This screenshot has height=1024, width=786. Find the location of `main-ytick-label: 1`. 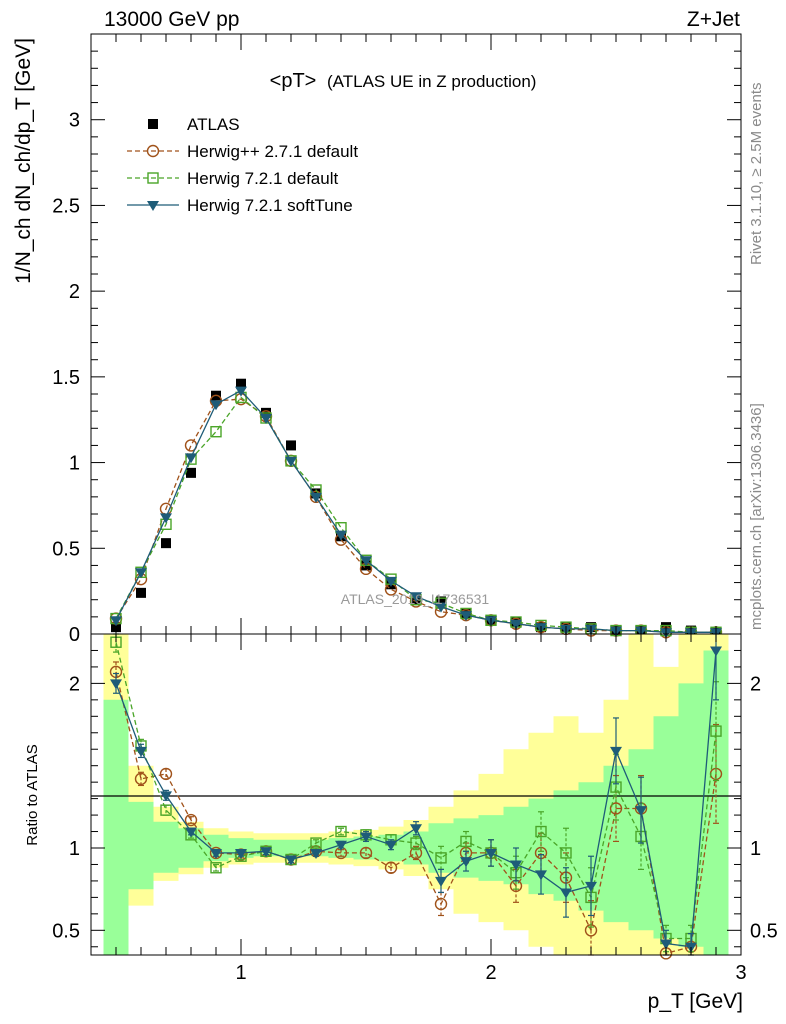

main-ytick-label: 1 is located at coordinates (74, 464).